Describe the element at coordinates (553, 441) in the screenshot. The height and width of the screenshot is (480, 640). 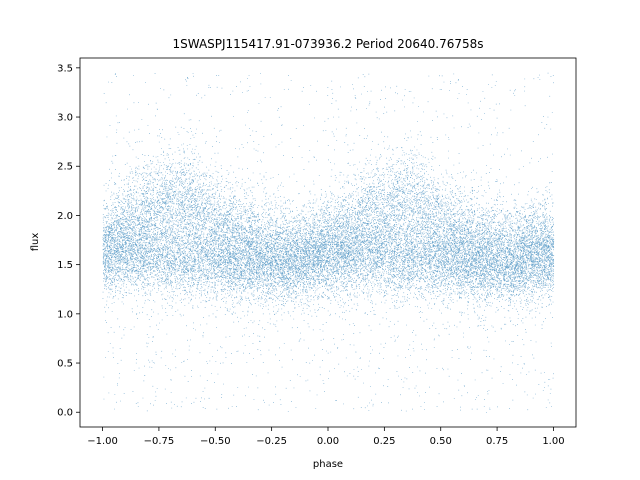
I see `x-tick-label: 1.00` at that location.